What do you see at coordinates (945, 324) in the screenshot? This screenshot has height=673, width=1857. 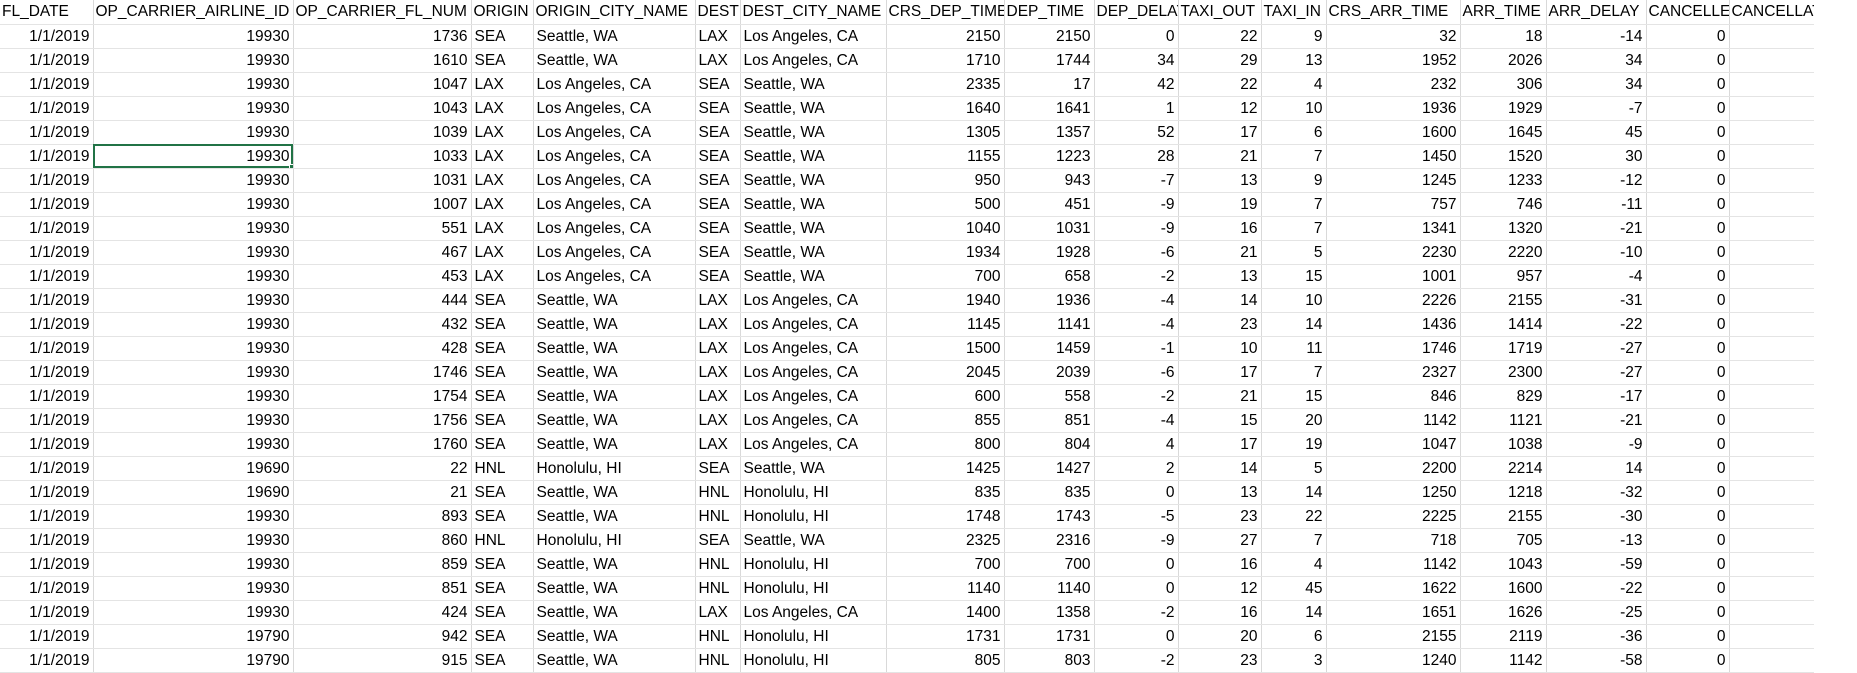 I see `cell-crs-dep-time: 1145` at bounding box center [945, 324].